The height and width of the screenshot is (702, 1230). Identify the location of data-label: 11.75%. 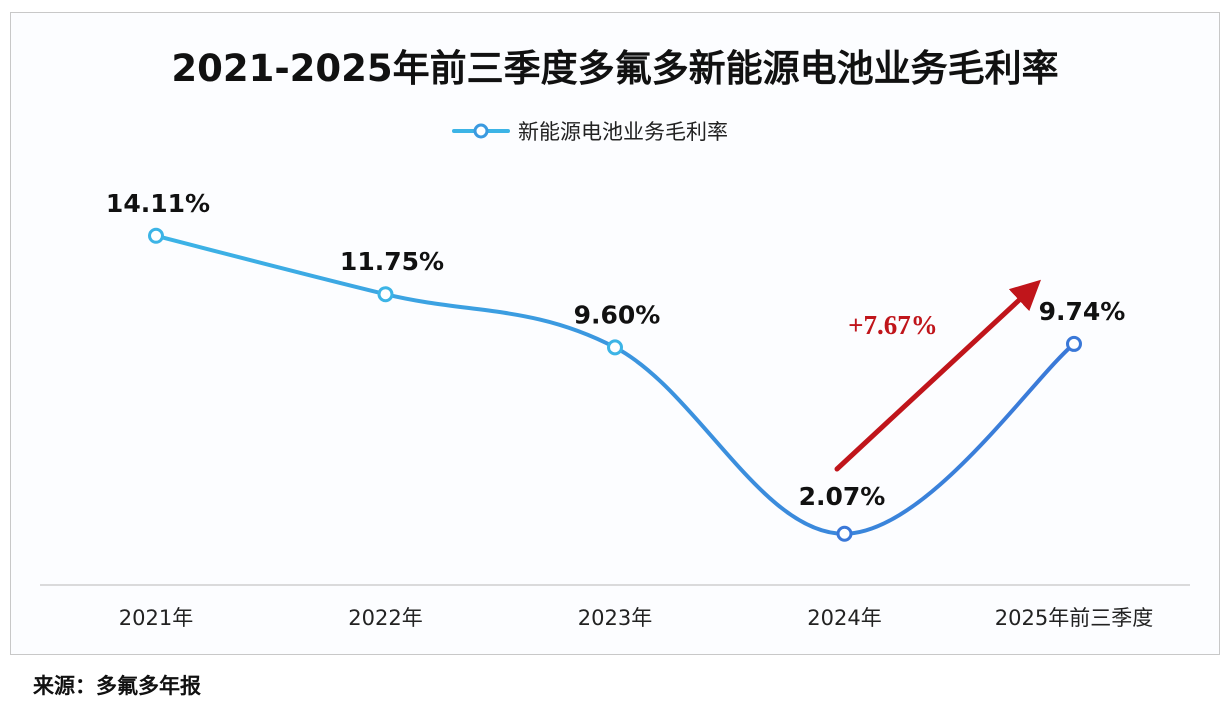
(392, 261).